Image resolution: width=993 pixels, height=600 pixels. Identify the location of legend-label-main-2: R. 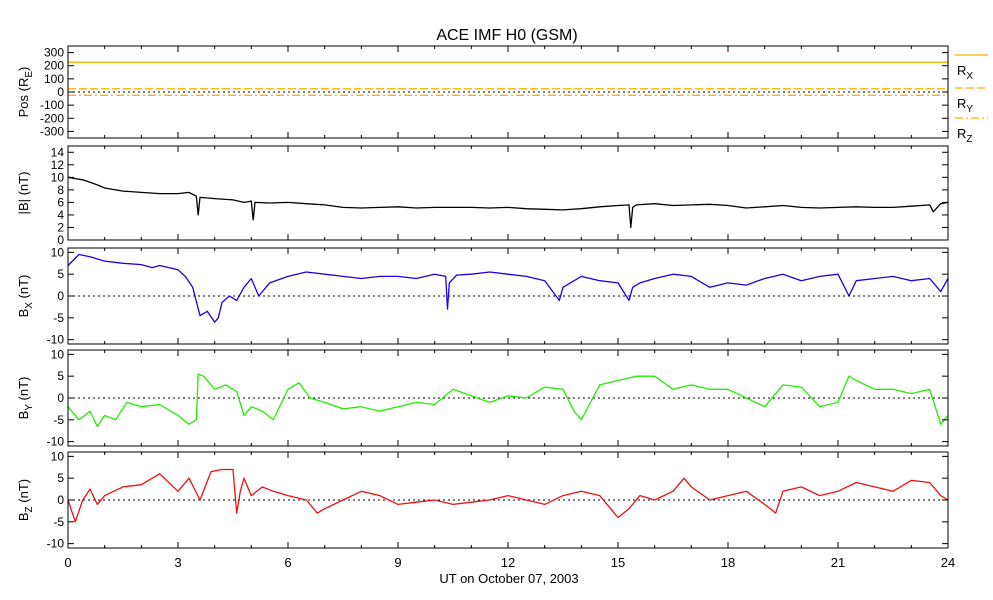
(961, 133).